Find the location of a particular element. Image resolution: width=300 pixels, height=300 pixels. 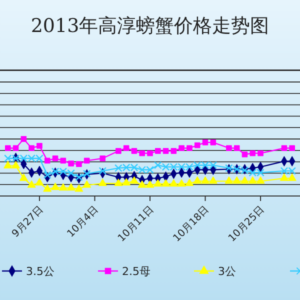

legend-label: 3公 is located at coordinates (227, 271).